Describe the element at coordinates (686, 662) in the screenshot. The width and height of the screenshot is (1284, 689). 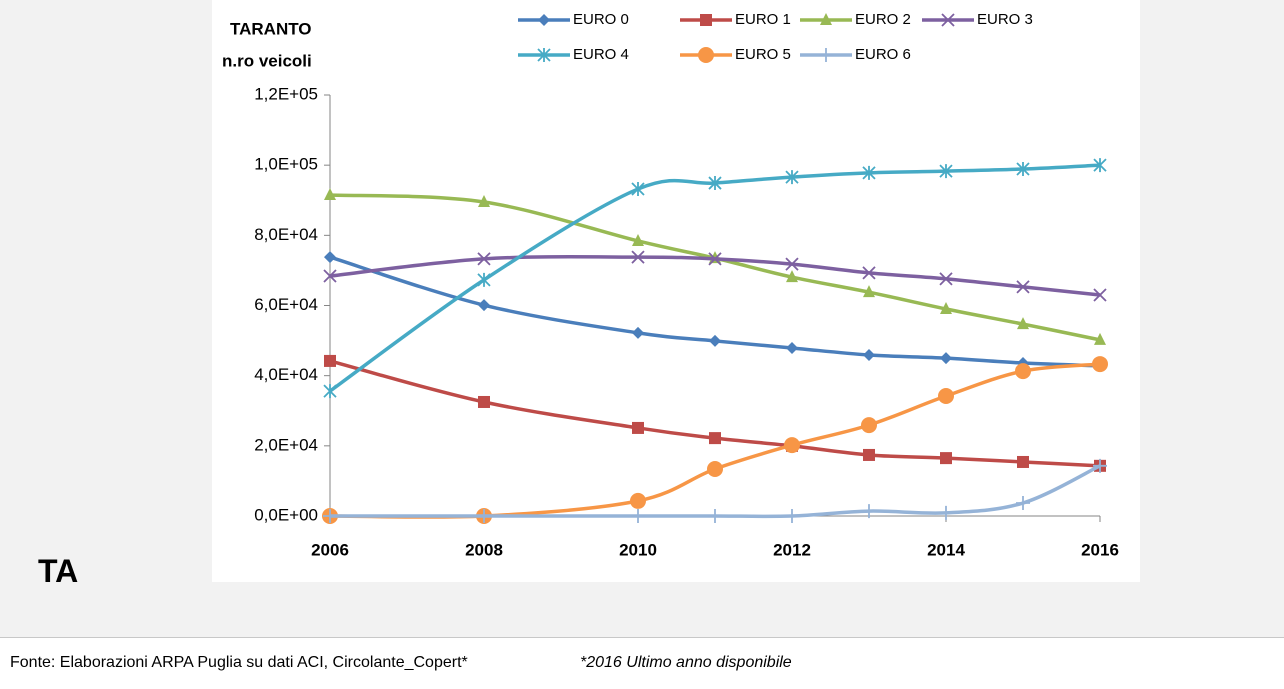
I see `note: *2016 Ultimo anno disponibile` at that location.